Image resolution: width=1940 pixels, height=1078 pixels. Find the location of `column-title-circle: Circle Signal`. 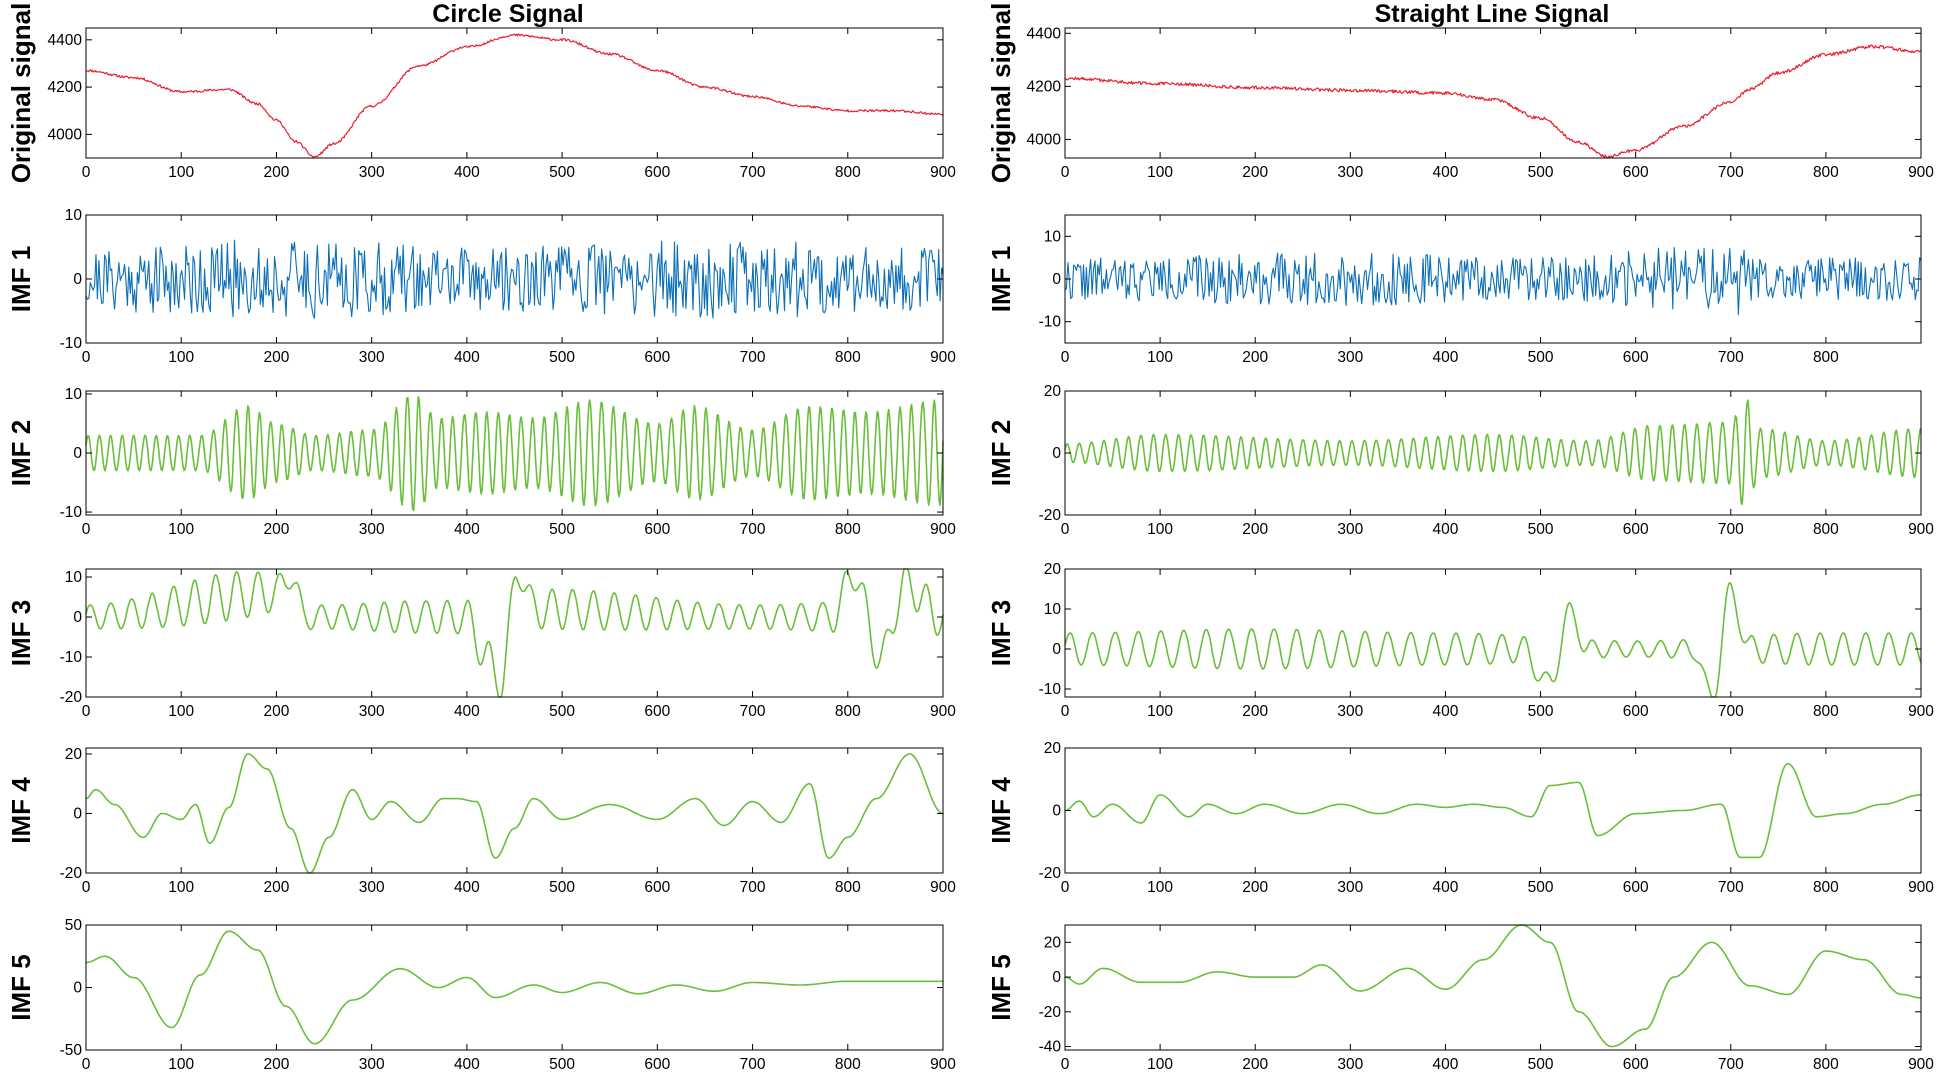

column-title-circle: Circle Signal is located at coordinates (507, 14).